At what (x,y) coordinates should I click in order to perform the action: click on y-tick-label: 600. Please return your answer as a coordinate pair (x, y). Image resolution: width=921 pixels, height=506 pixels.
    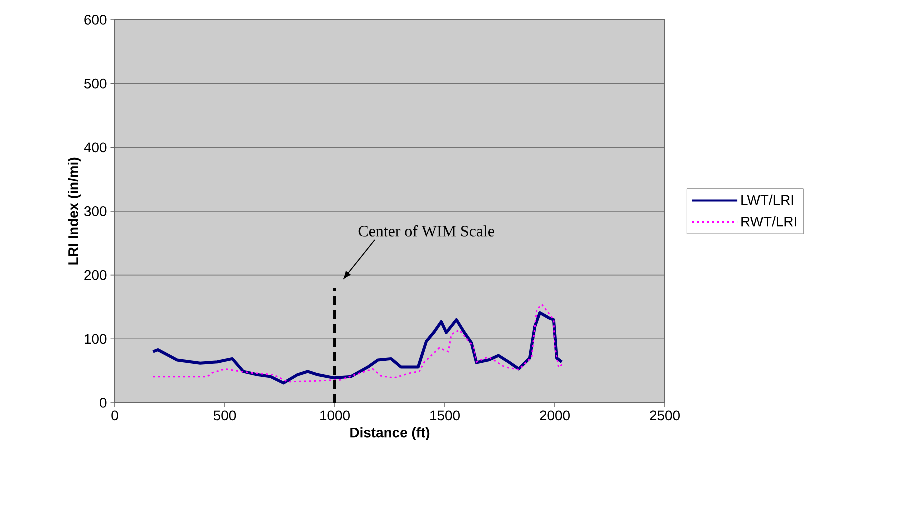
    Looking at the image, I should click on (95, 20).